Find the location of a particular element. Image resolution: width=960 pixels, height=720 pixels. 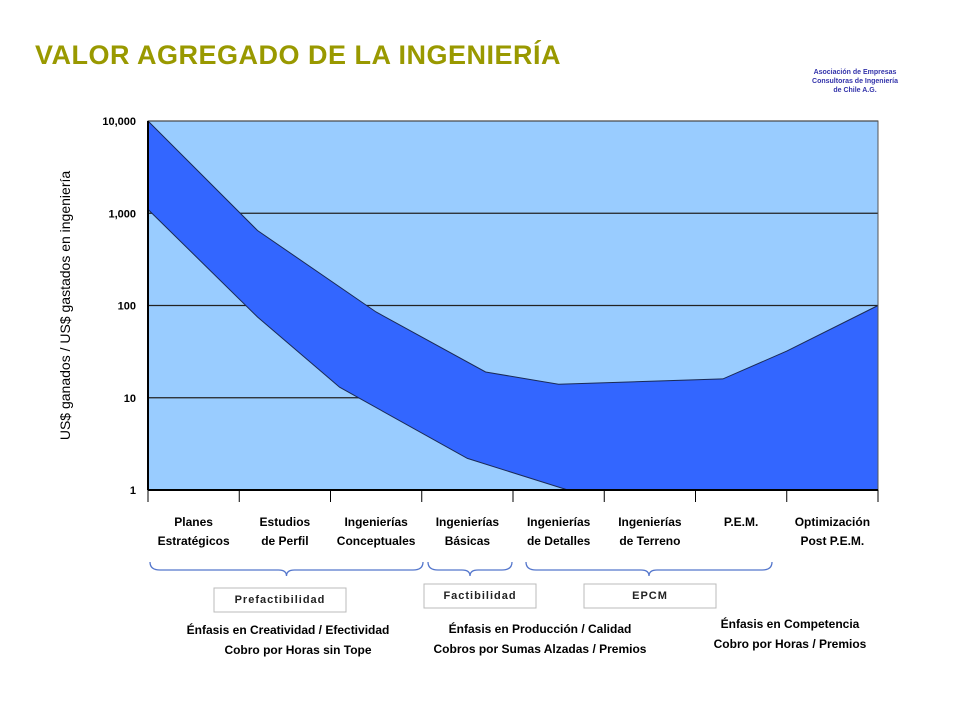

category-label-3-line-0: Ingenierías is located at coordinates (468, 522).